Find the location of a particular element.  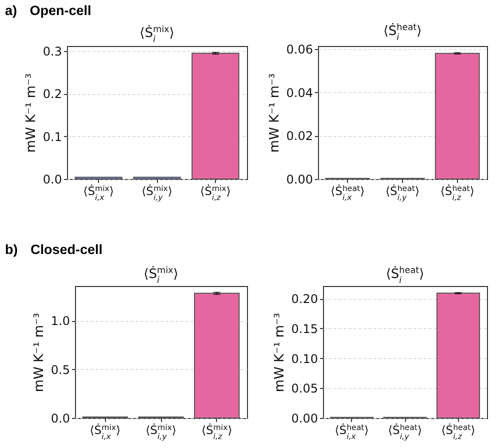

y-tick-label: 0.10 is located at coordinates (304, 359).